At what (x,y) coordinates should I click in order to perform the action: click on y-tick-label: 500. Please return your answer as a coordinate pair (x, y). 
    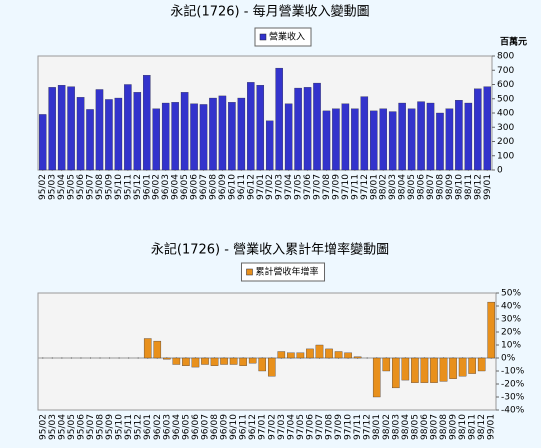
    Looking at the image, I should click on (505, 99).